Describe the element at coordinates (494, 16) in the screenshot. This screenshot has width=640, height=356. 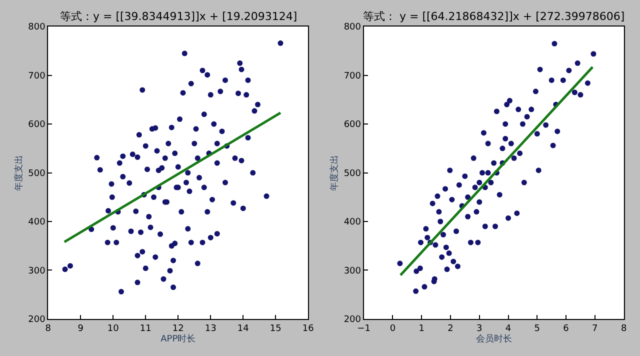
I see `chart-title: 等式： y = [[64.21868432]]x + [272.39978606]` at that location.